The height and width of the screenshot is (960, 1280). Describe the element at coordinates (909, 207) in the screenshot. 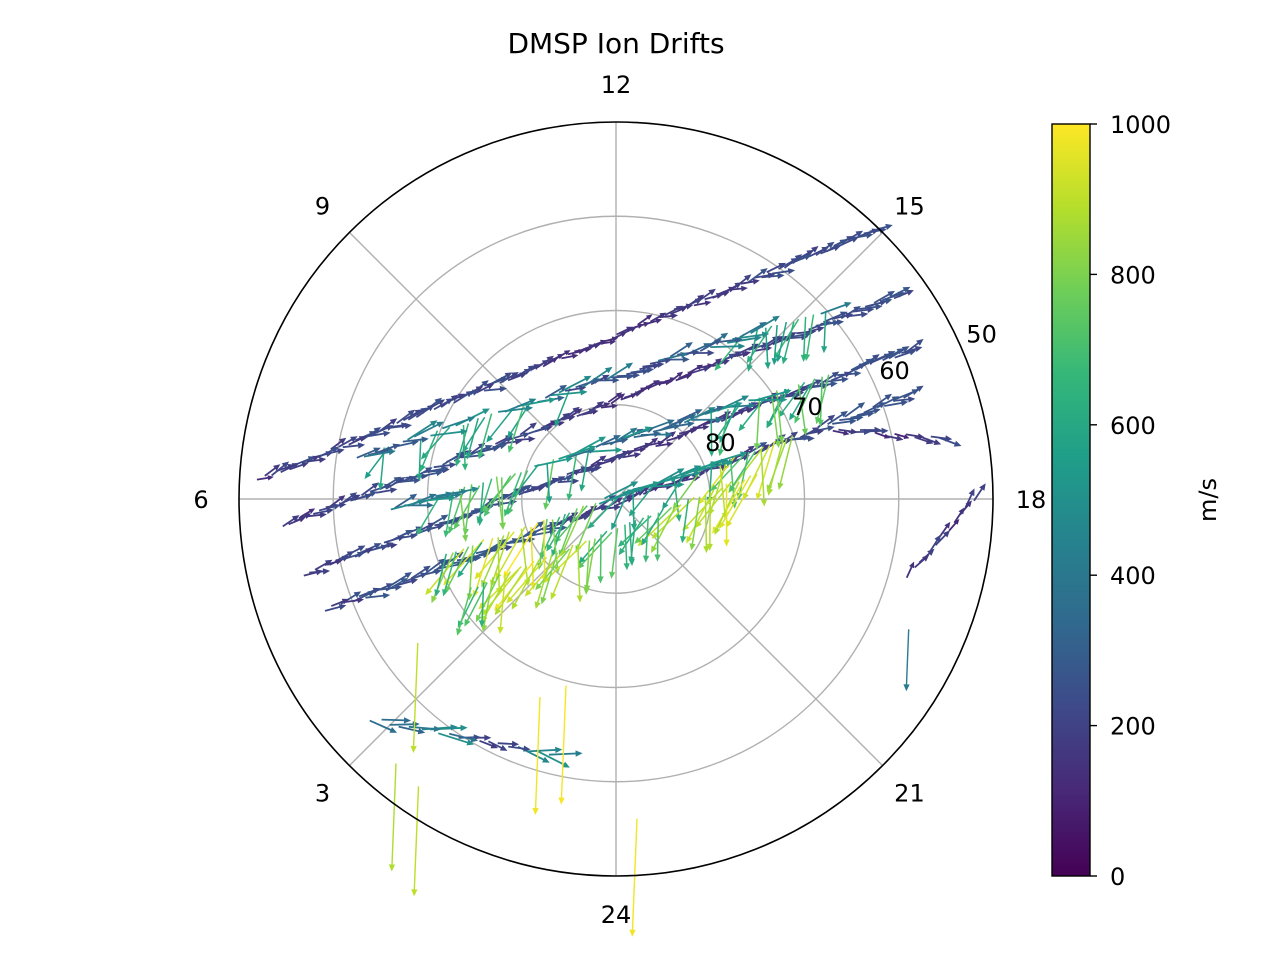

I see `mlt-tick-label: 15` at that location.